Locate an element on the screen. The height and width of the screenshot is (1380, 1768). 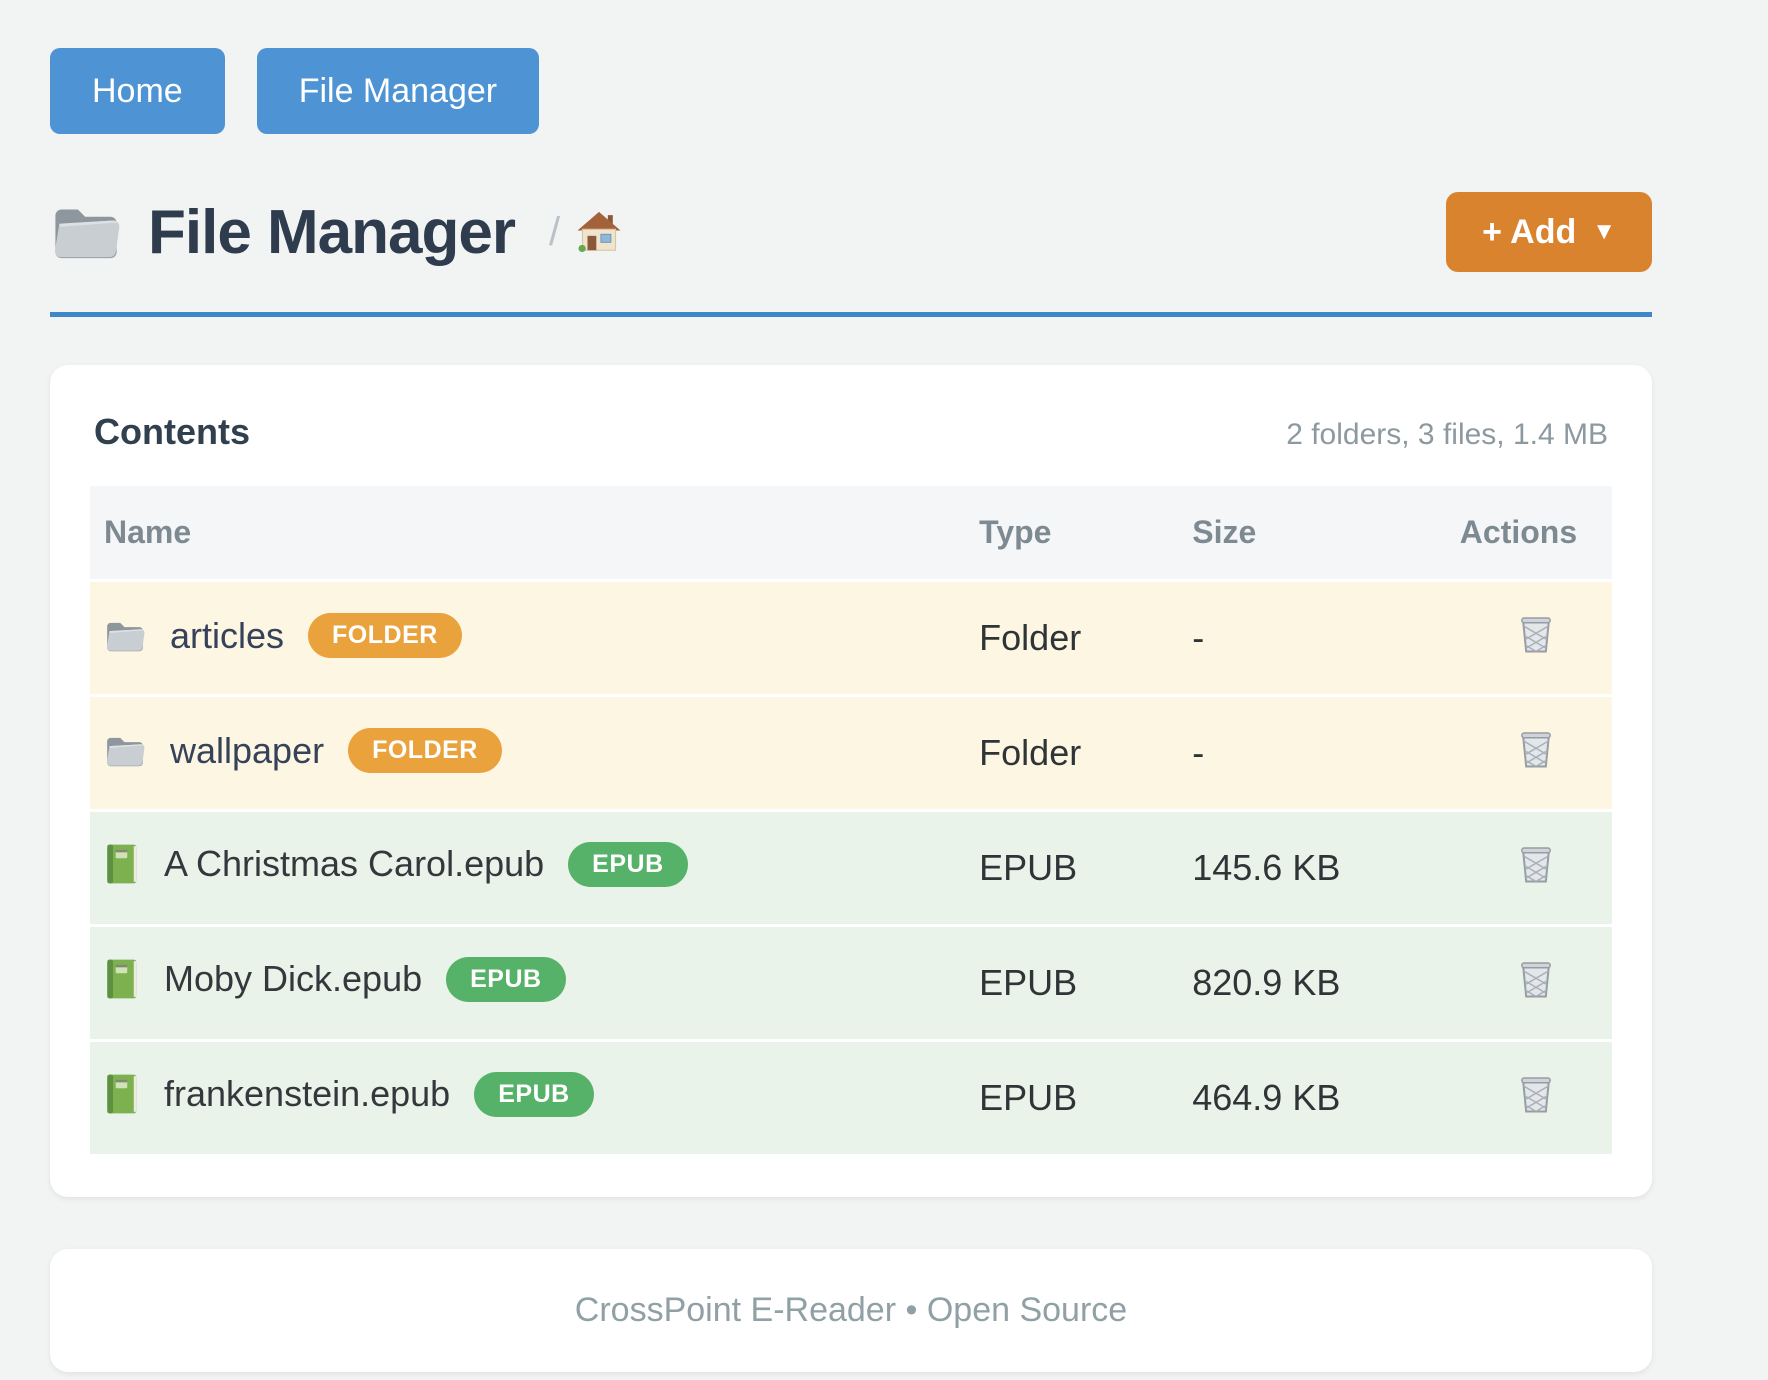
size-cell: 820.9 KB is located at coordinates (1319, 983).